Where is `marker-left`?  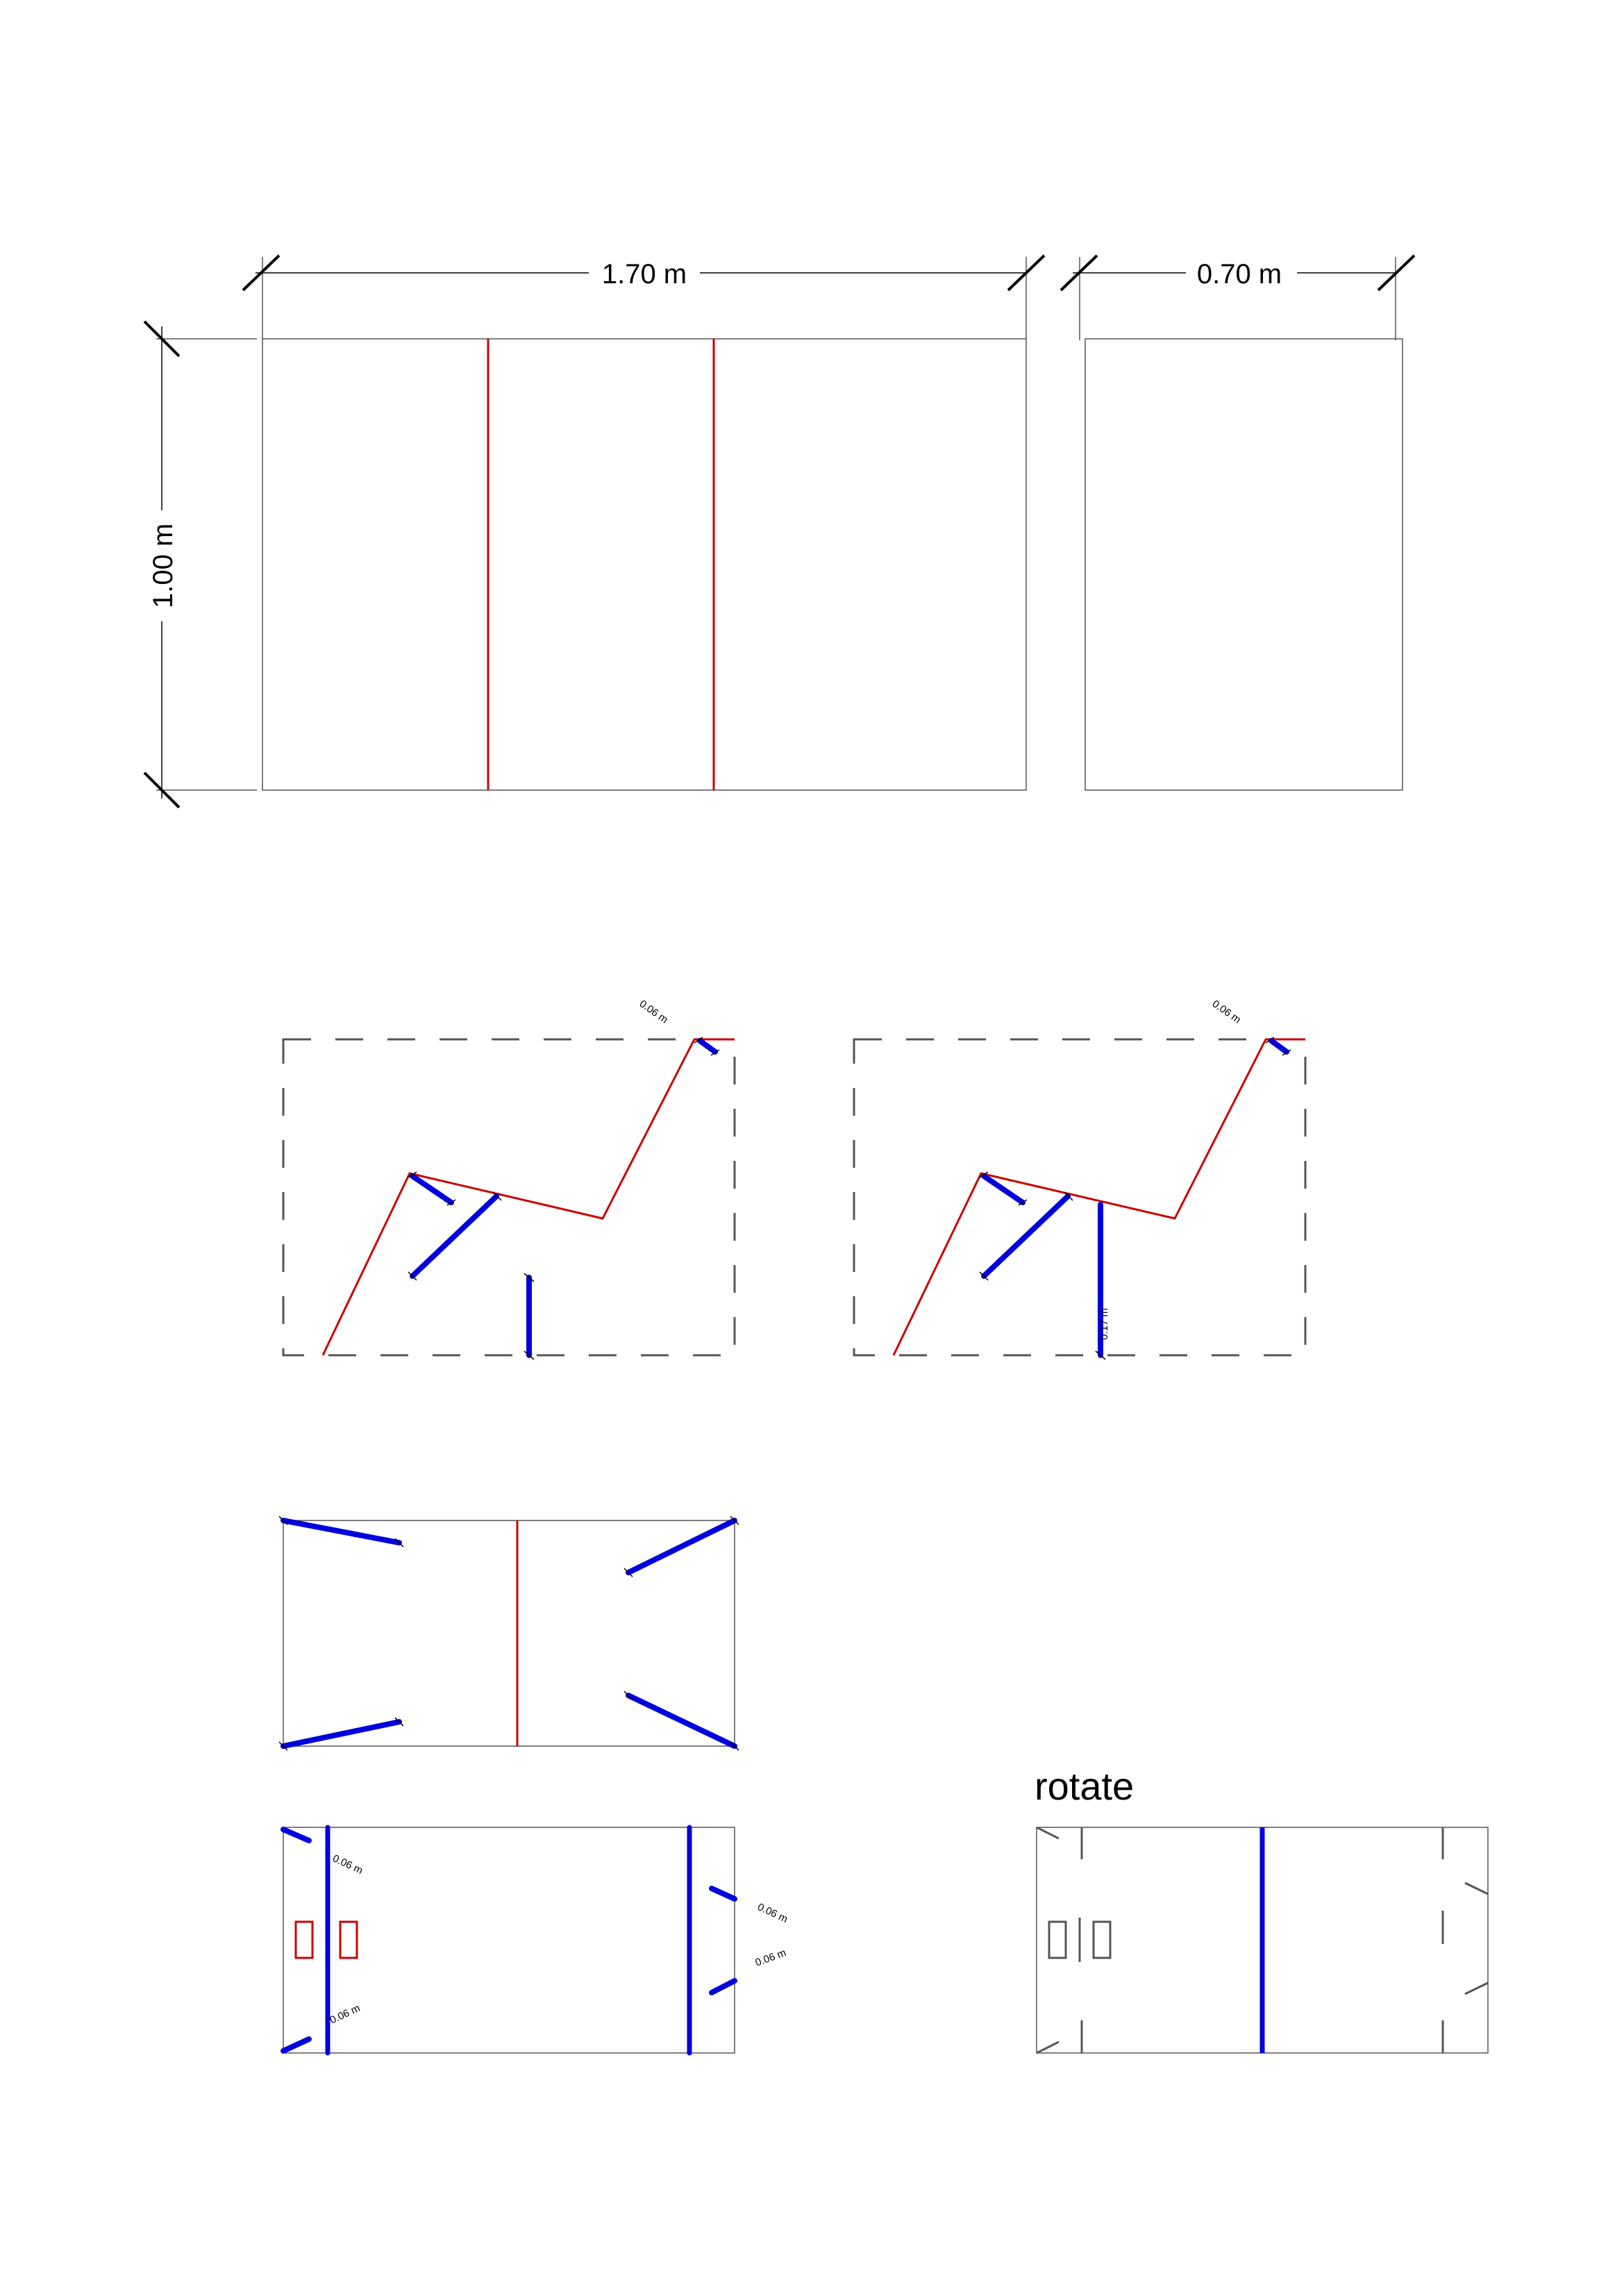 marker-left is located at coordinates (304, 1939).